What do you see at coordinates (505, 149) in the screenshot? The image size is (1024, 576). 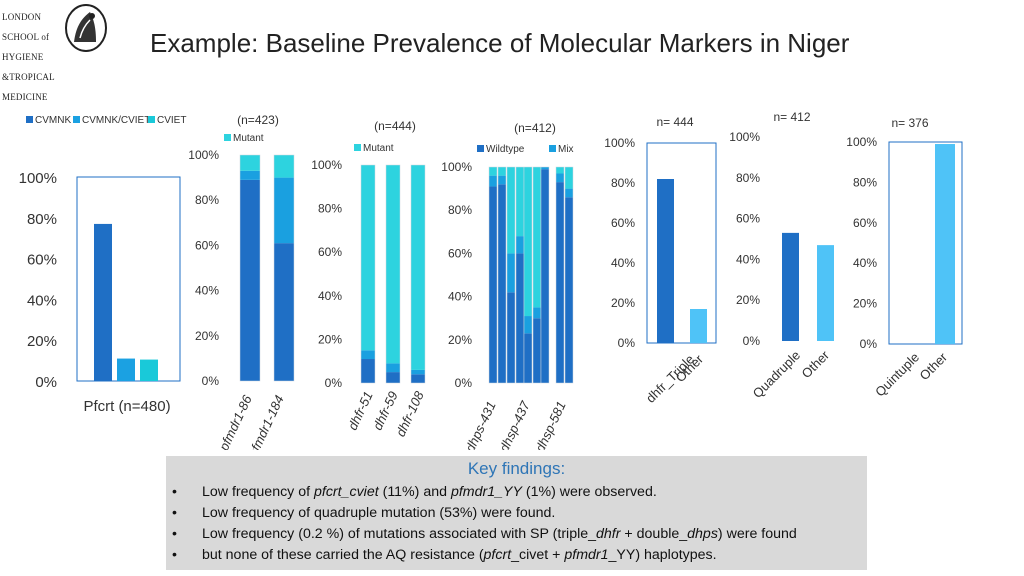 I see `legend-label: Wildtype` at bounding box center [505, 149].